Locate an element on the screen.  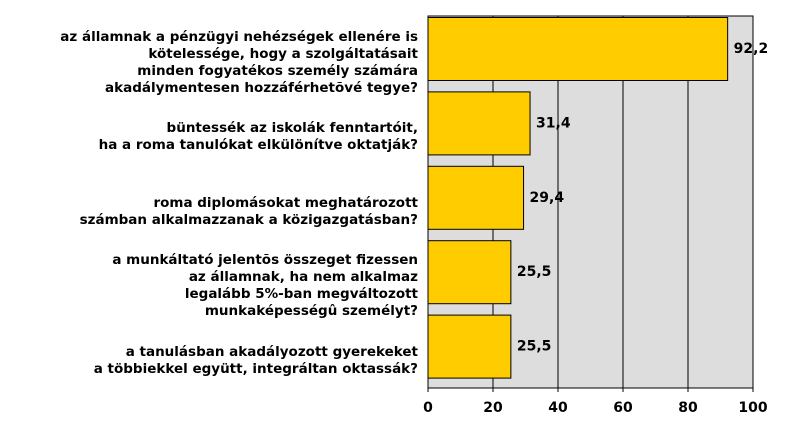
value-label: 29,4 is located at coordinates (547, 198).